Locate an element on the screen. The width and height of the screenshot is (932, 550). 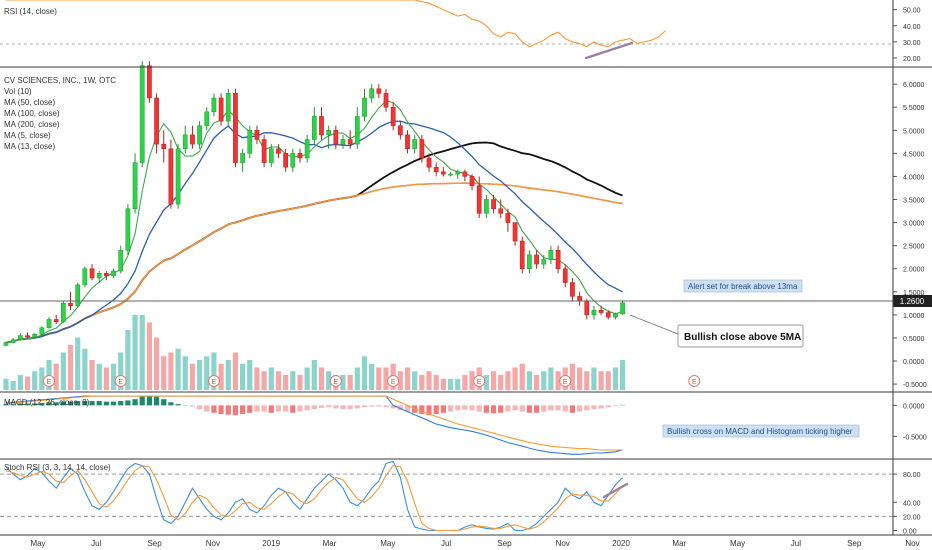
rsi-series is located at coordinates (336, 24).